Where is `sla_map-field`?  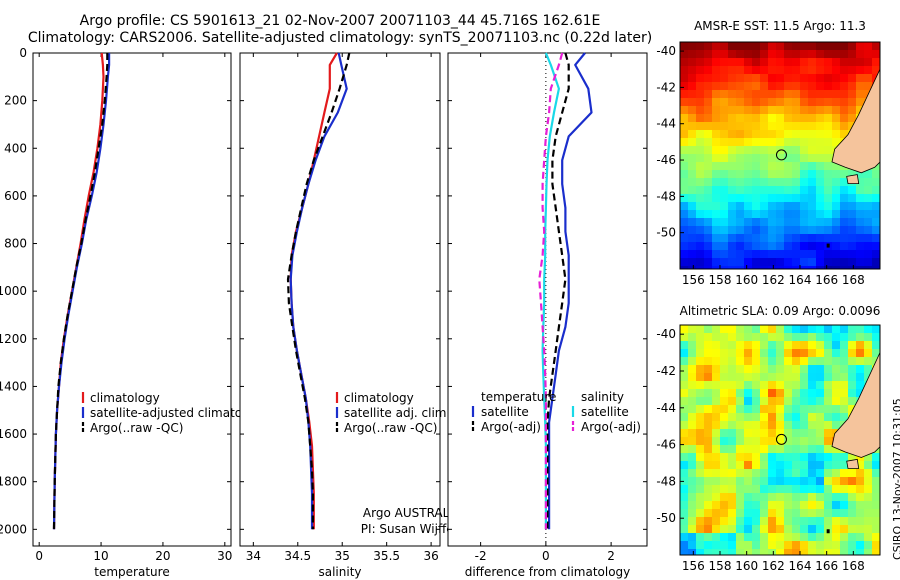 sla_map-field is located at coordinates (780, 440).